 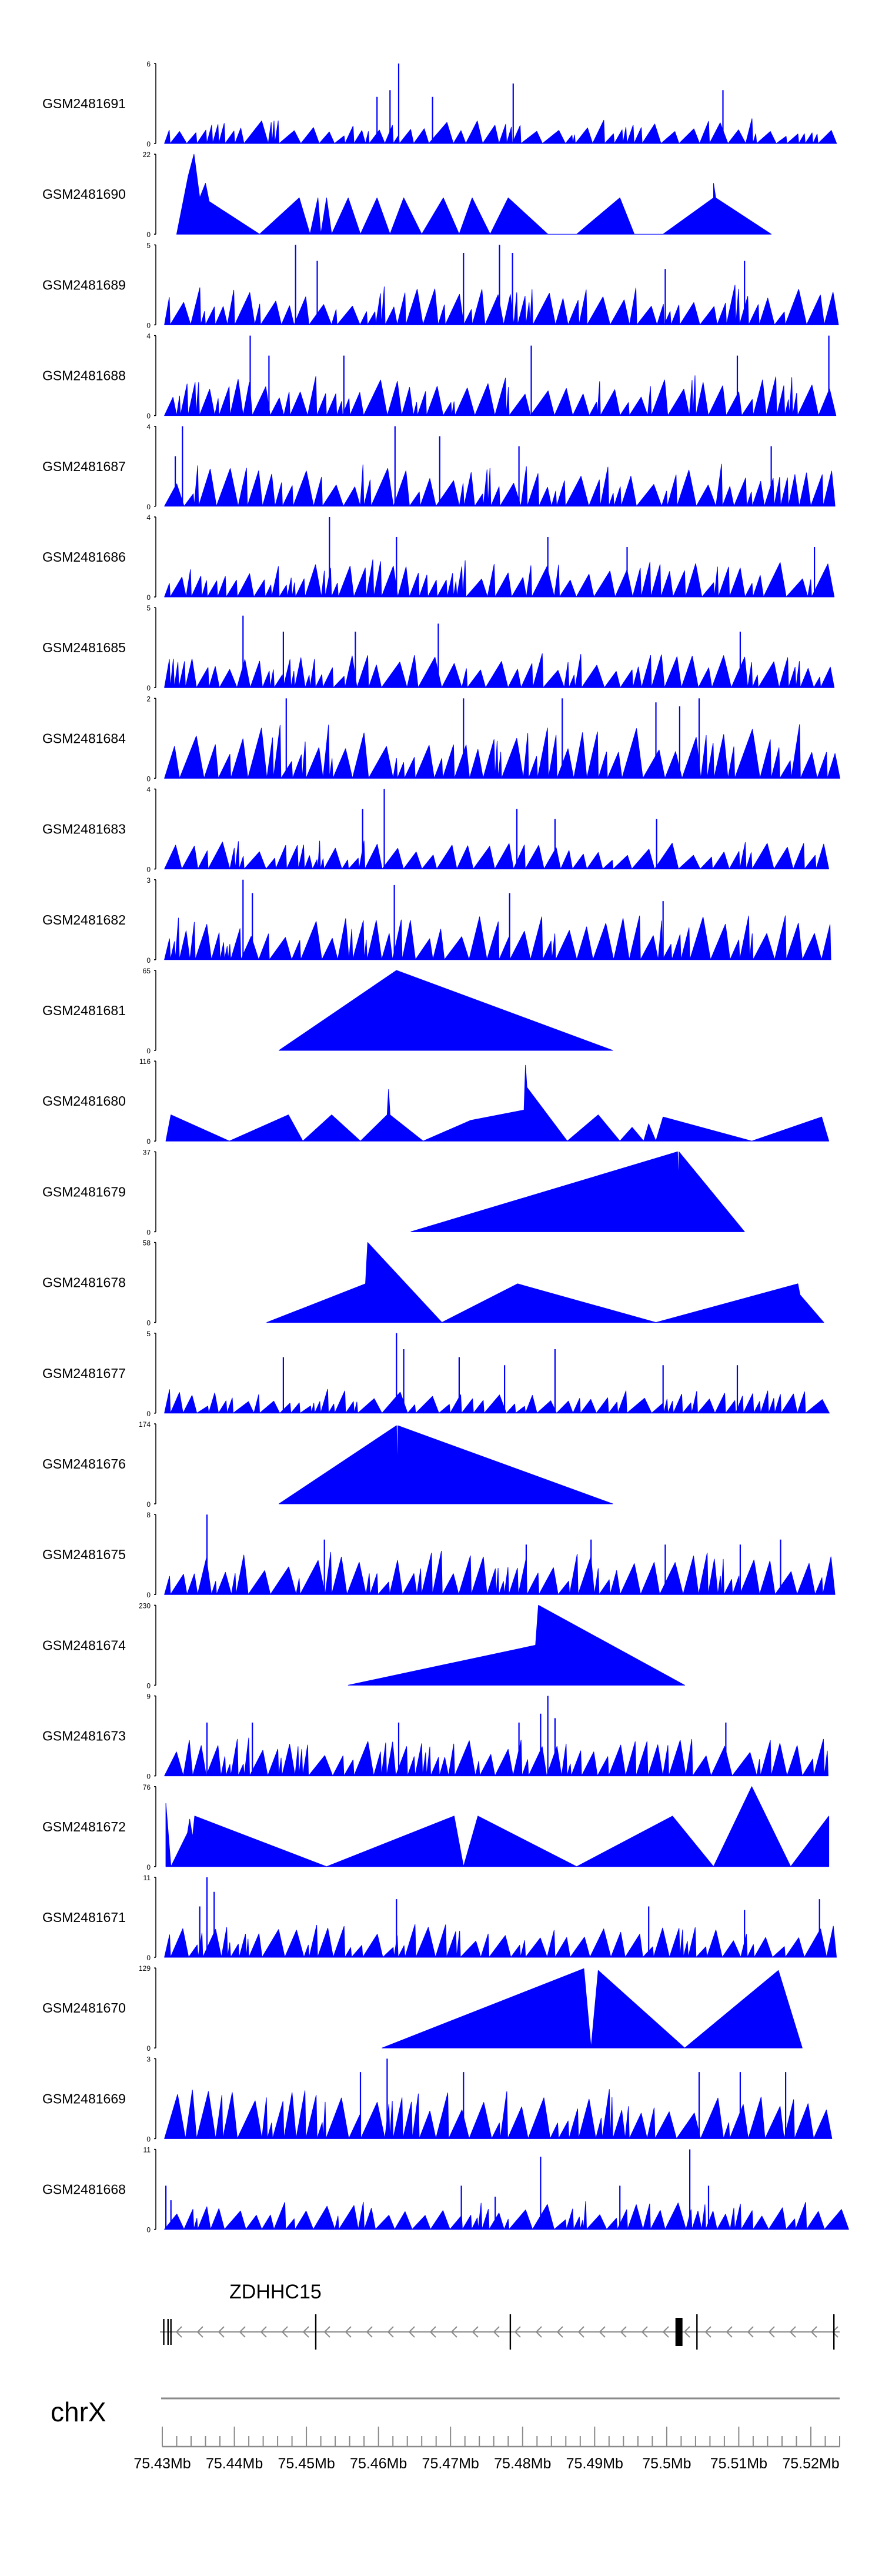 What do you see at coordinates (84, 1463) in the screenshot?
I see `track-label: GSM2481676` at bounding box center [84, 1463].